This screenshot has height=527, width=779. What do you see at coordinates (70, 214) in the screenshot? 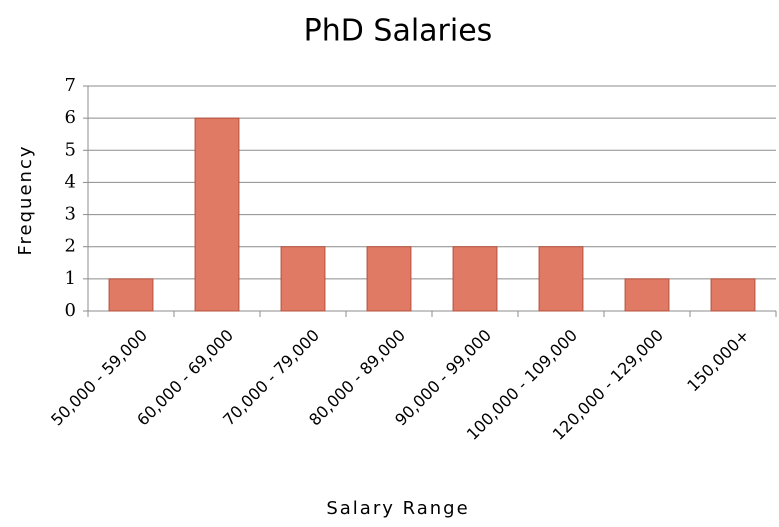
I see `y-tick-label: 3` at bounding box center [70, 214].